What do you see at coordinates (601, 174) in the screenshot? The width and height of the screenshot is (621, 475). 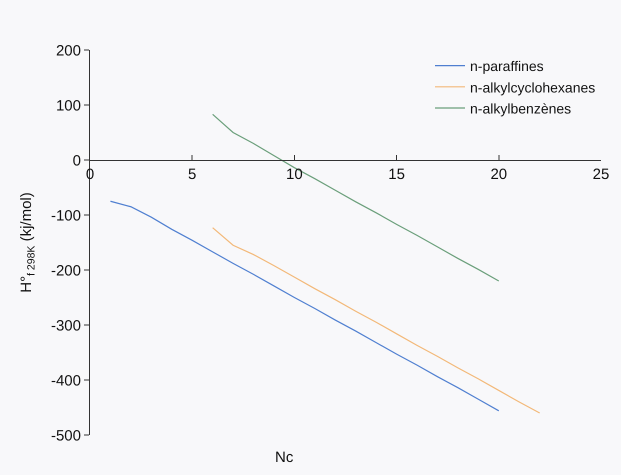 I see `x-tick-label: 25` at bounding box center [601, 174].